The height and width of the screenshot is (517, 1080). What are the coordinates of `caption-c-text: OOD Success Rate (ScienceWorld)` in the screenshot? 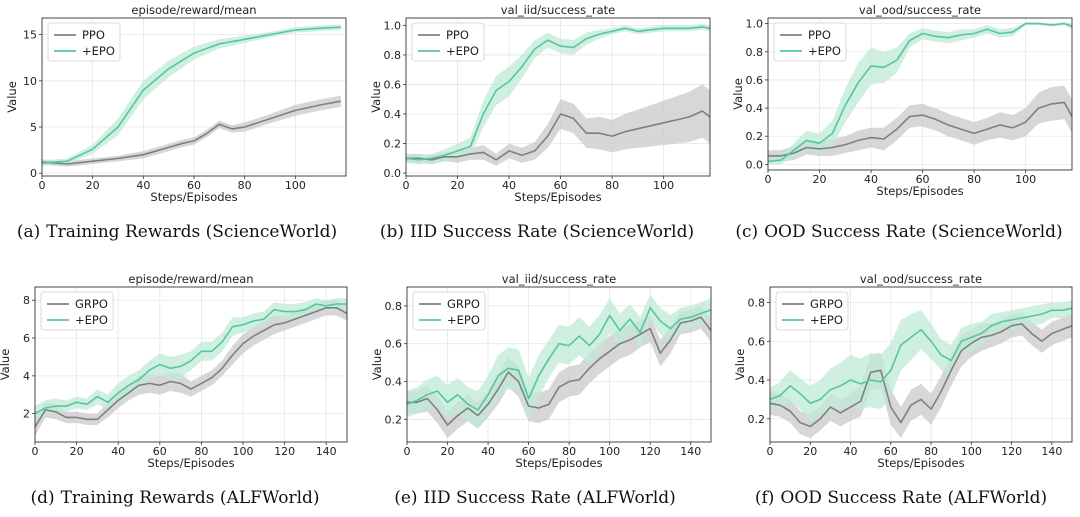 It's located at (913, 232).